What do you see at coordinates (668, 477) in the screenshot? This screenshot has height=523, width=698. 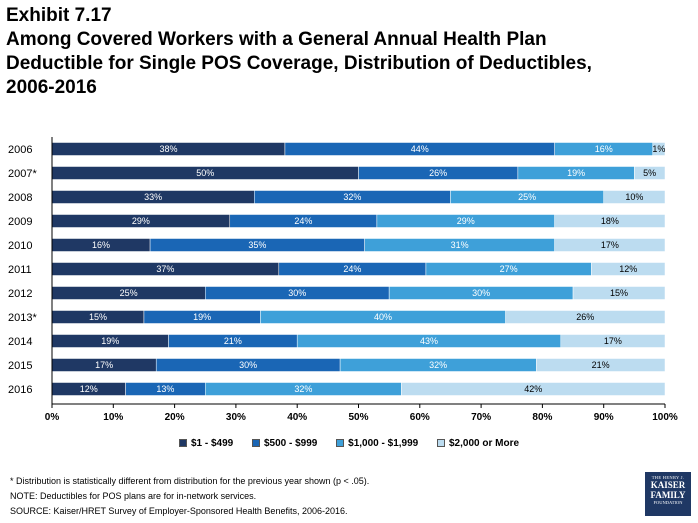 I see `logo-line-1: THE HENRY J.` at bounding box center [668, 477].